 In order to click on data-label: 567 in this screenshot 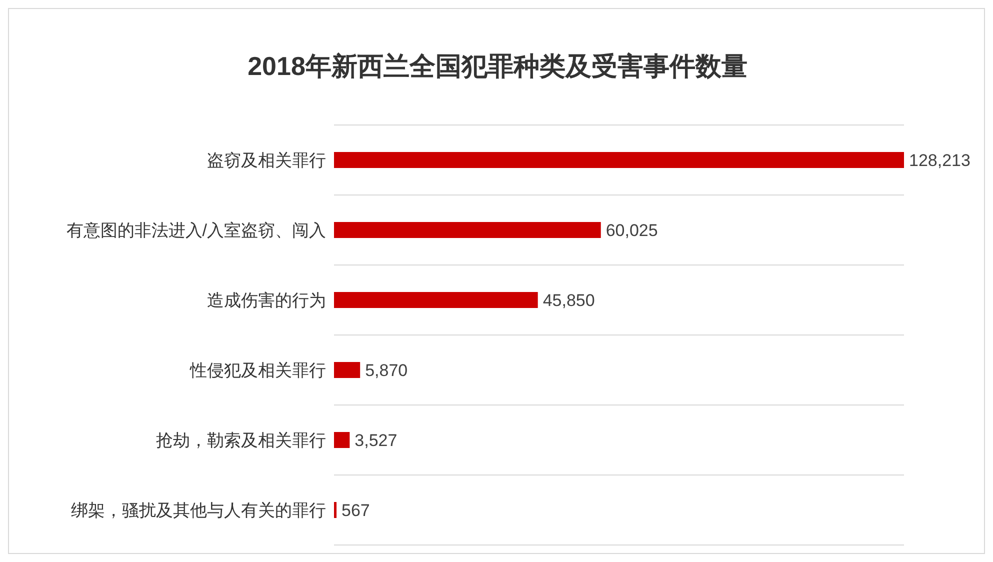, I will do `click(356, 510)`.